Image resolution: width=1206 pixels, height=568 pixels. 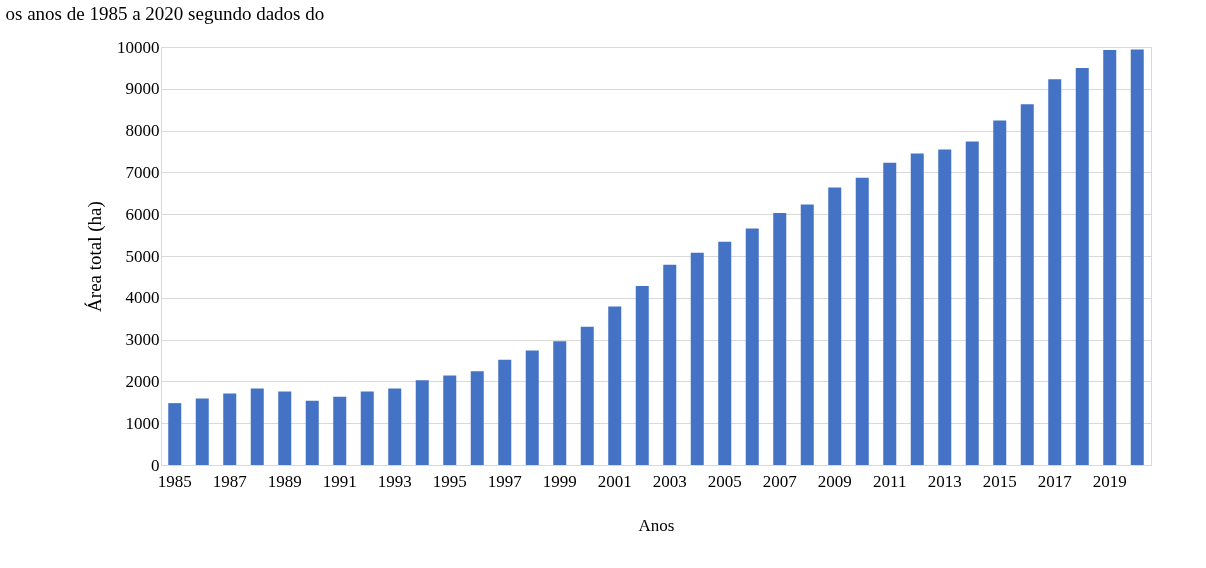 I want to click on text: os anos de 1985 a 2020 segundo dados do, so click(x=165, y=13).